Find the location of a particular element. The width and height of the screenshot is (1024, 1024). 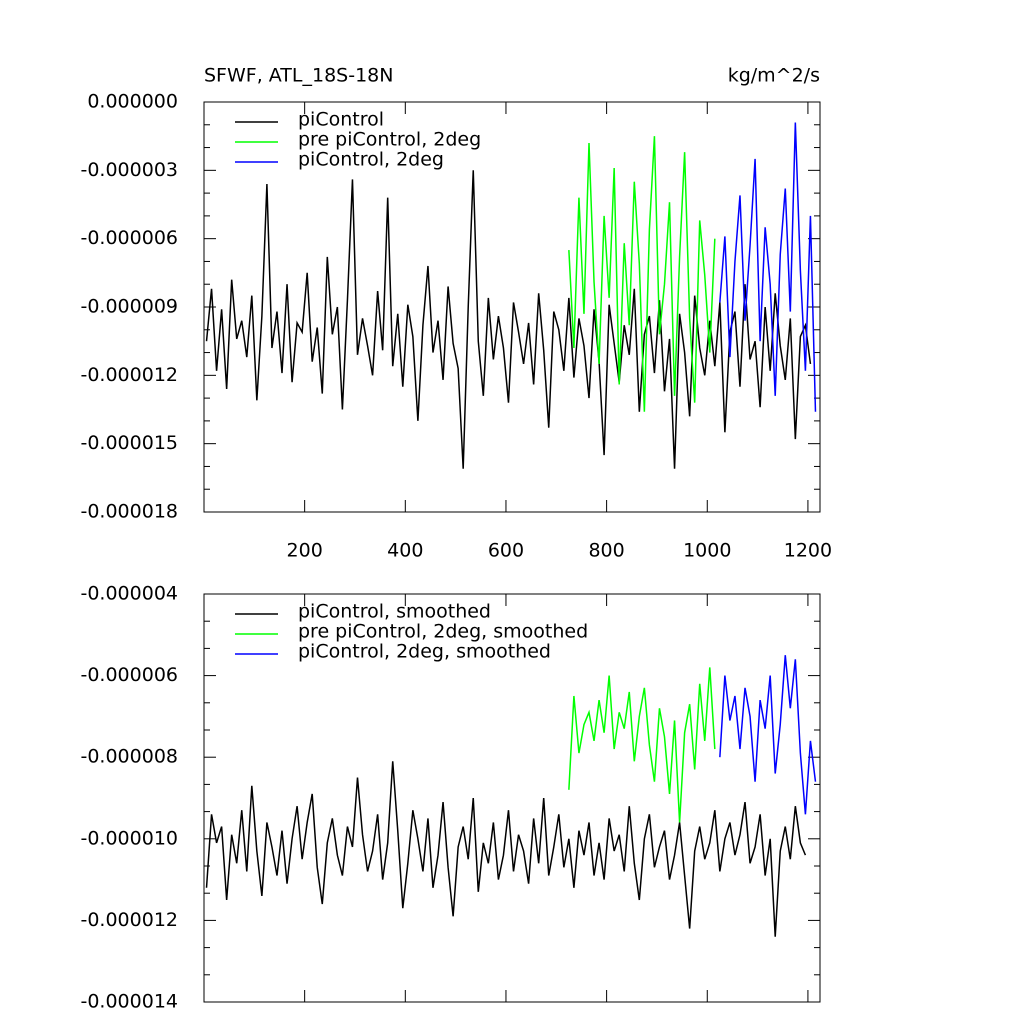

y-tick-label: -0.000015 is located at coordinates (129, 443).